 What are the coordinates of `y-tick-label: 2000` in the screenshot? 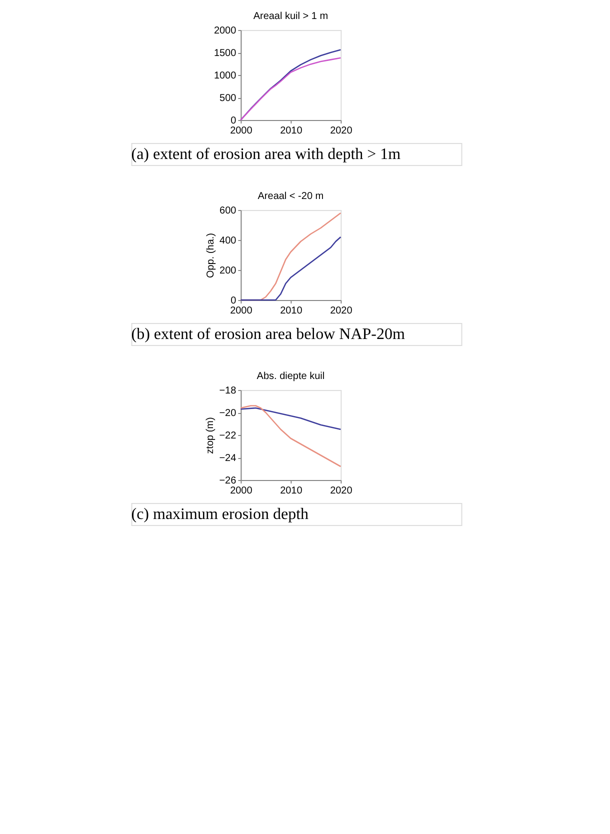 It's located at (225, 31).